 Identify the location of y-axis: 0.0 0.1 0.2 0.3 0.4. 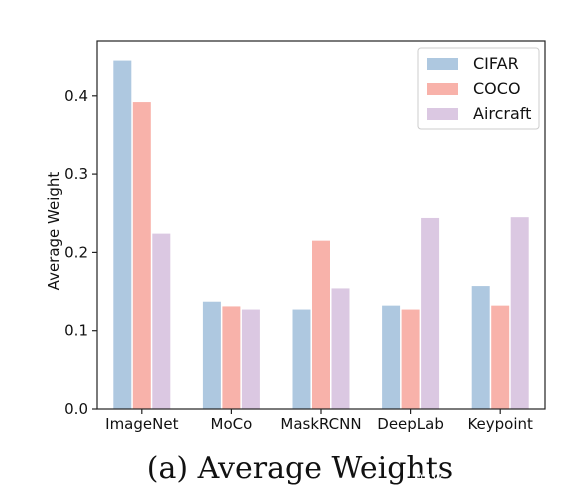
(80, 252).